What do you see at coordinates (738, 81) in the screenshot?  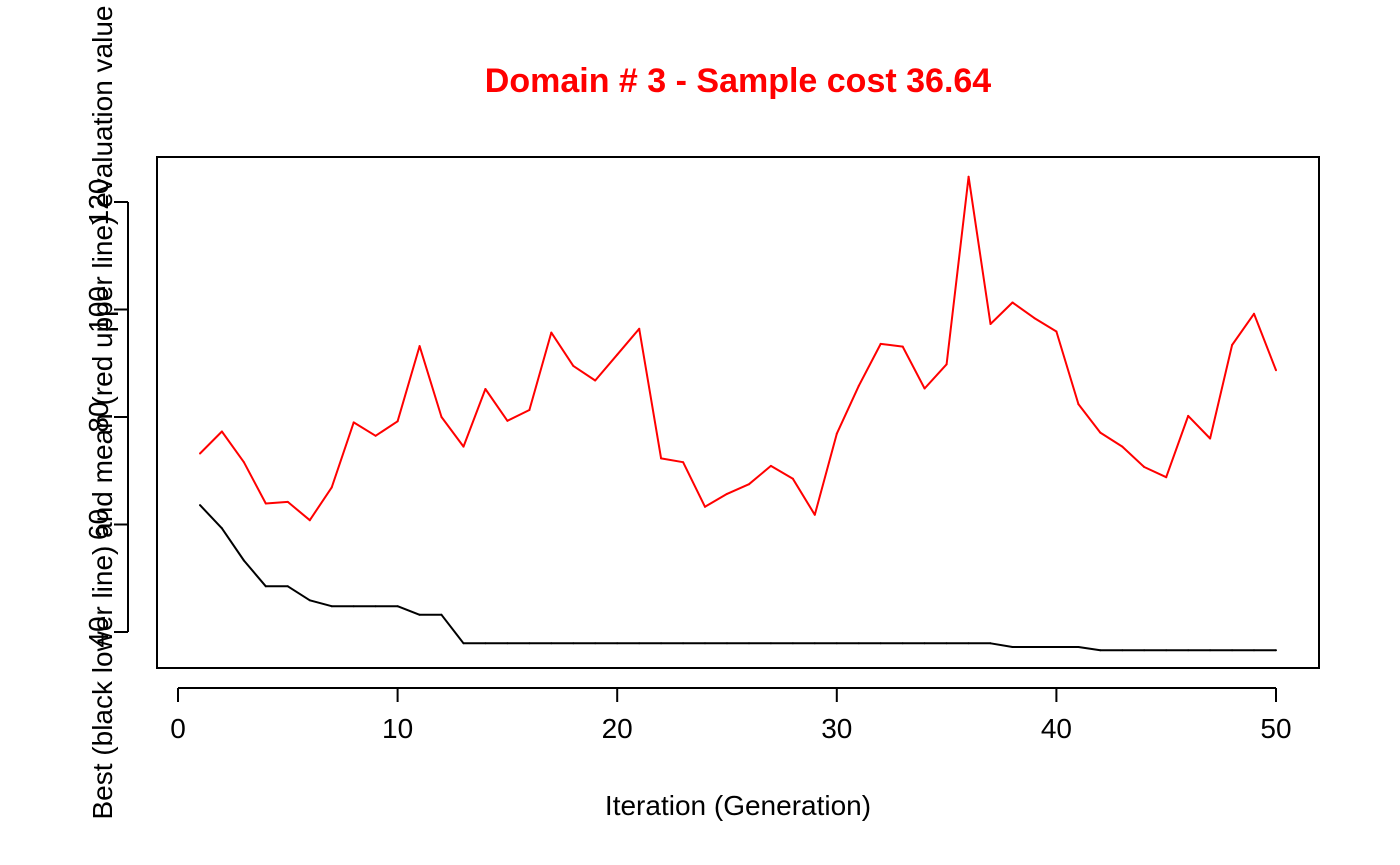 I see `chart-title: Domain # 3 - Sample cost 36.64` at bounding box center [738, 81].